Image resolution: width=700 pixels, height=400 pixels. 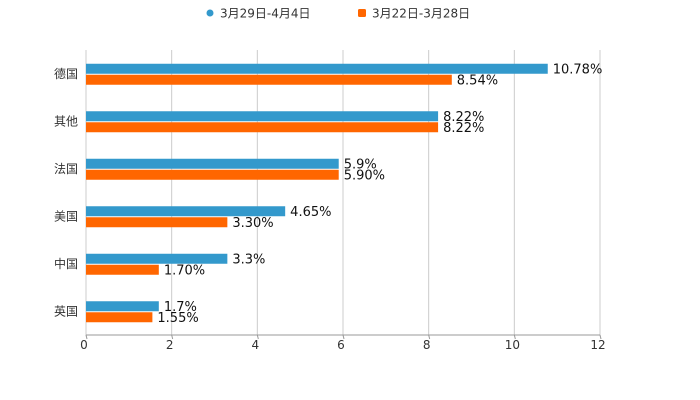 What do you see at coordinates (477, 80) in the screenshot?
I see `data-label: 8.54%` at bounding box center [477, 80].